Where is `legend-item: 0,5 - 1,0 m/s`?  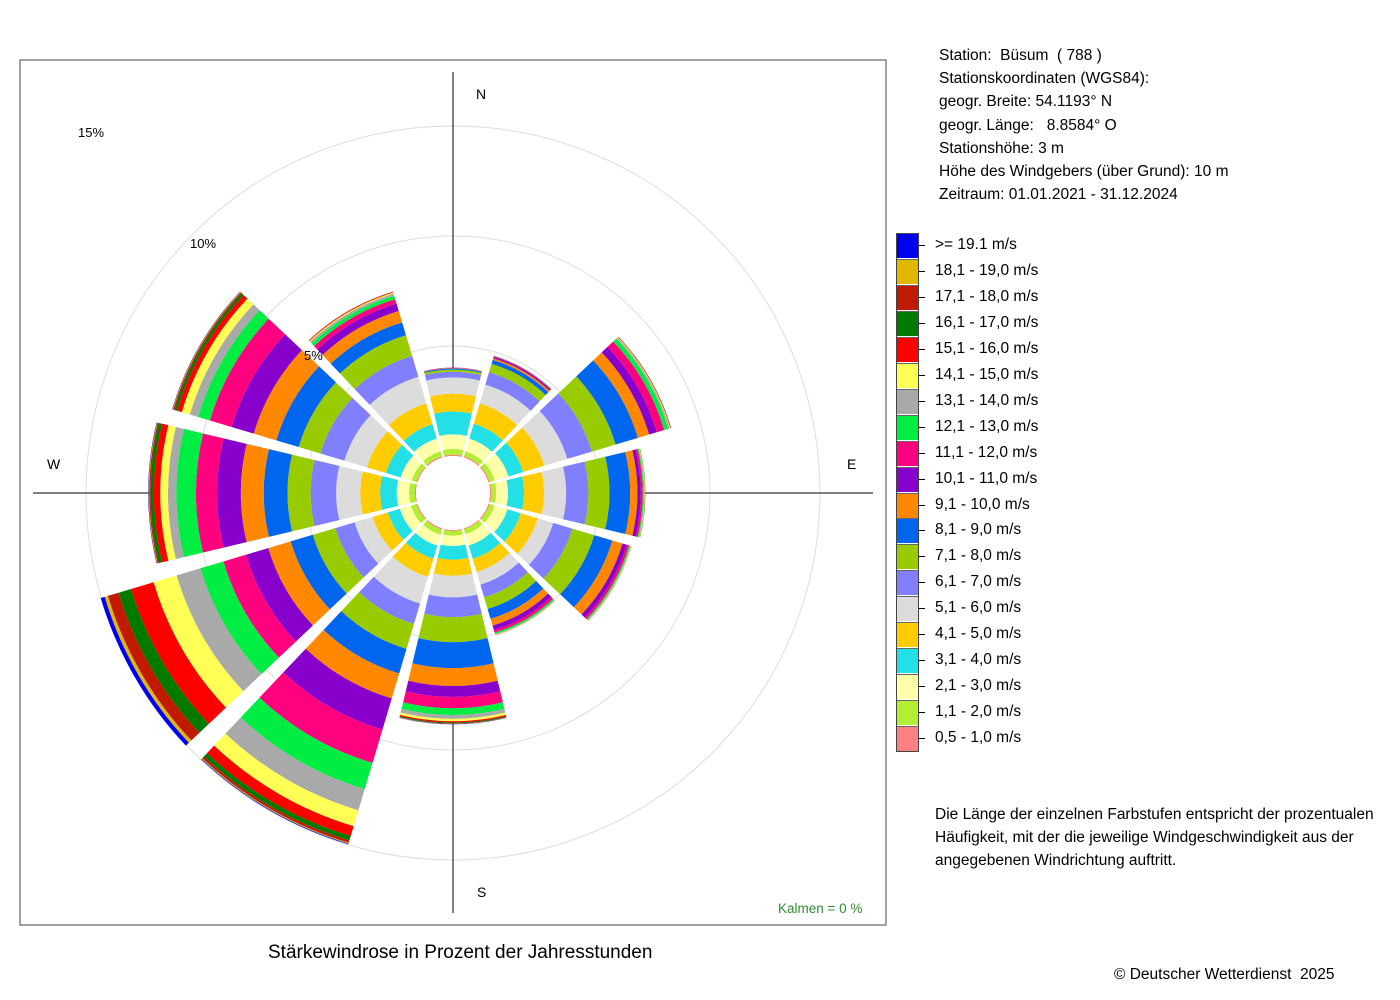 legend-item: 0,5 - 1,0 m/s is located at coordinates (1046, 739).